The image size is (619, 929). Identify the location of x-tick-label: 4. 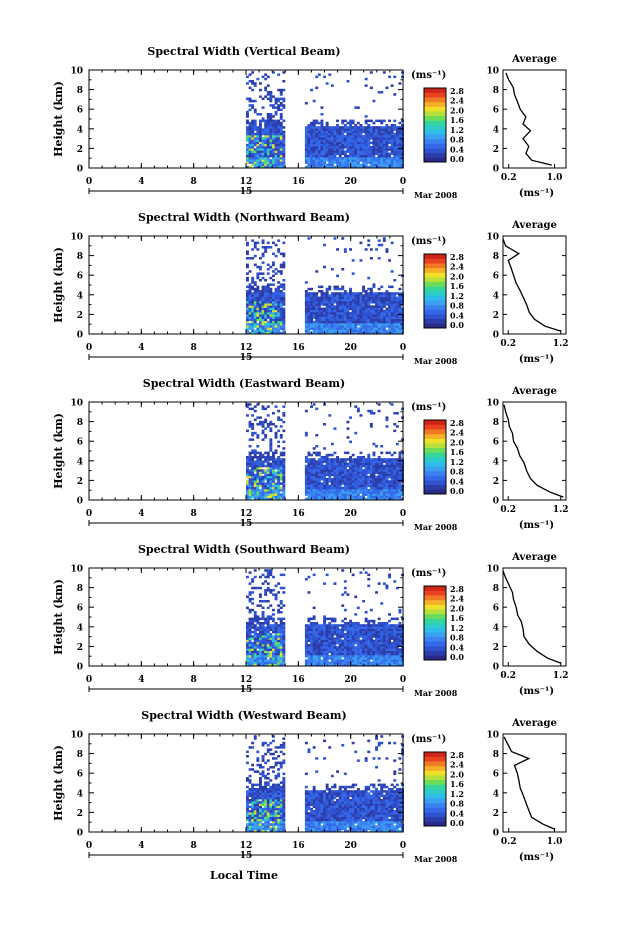
(141, 348).